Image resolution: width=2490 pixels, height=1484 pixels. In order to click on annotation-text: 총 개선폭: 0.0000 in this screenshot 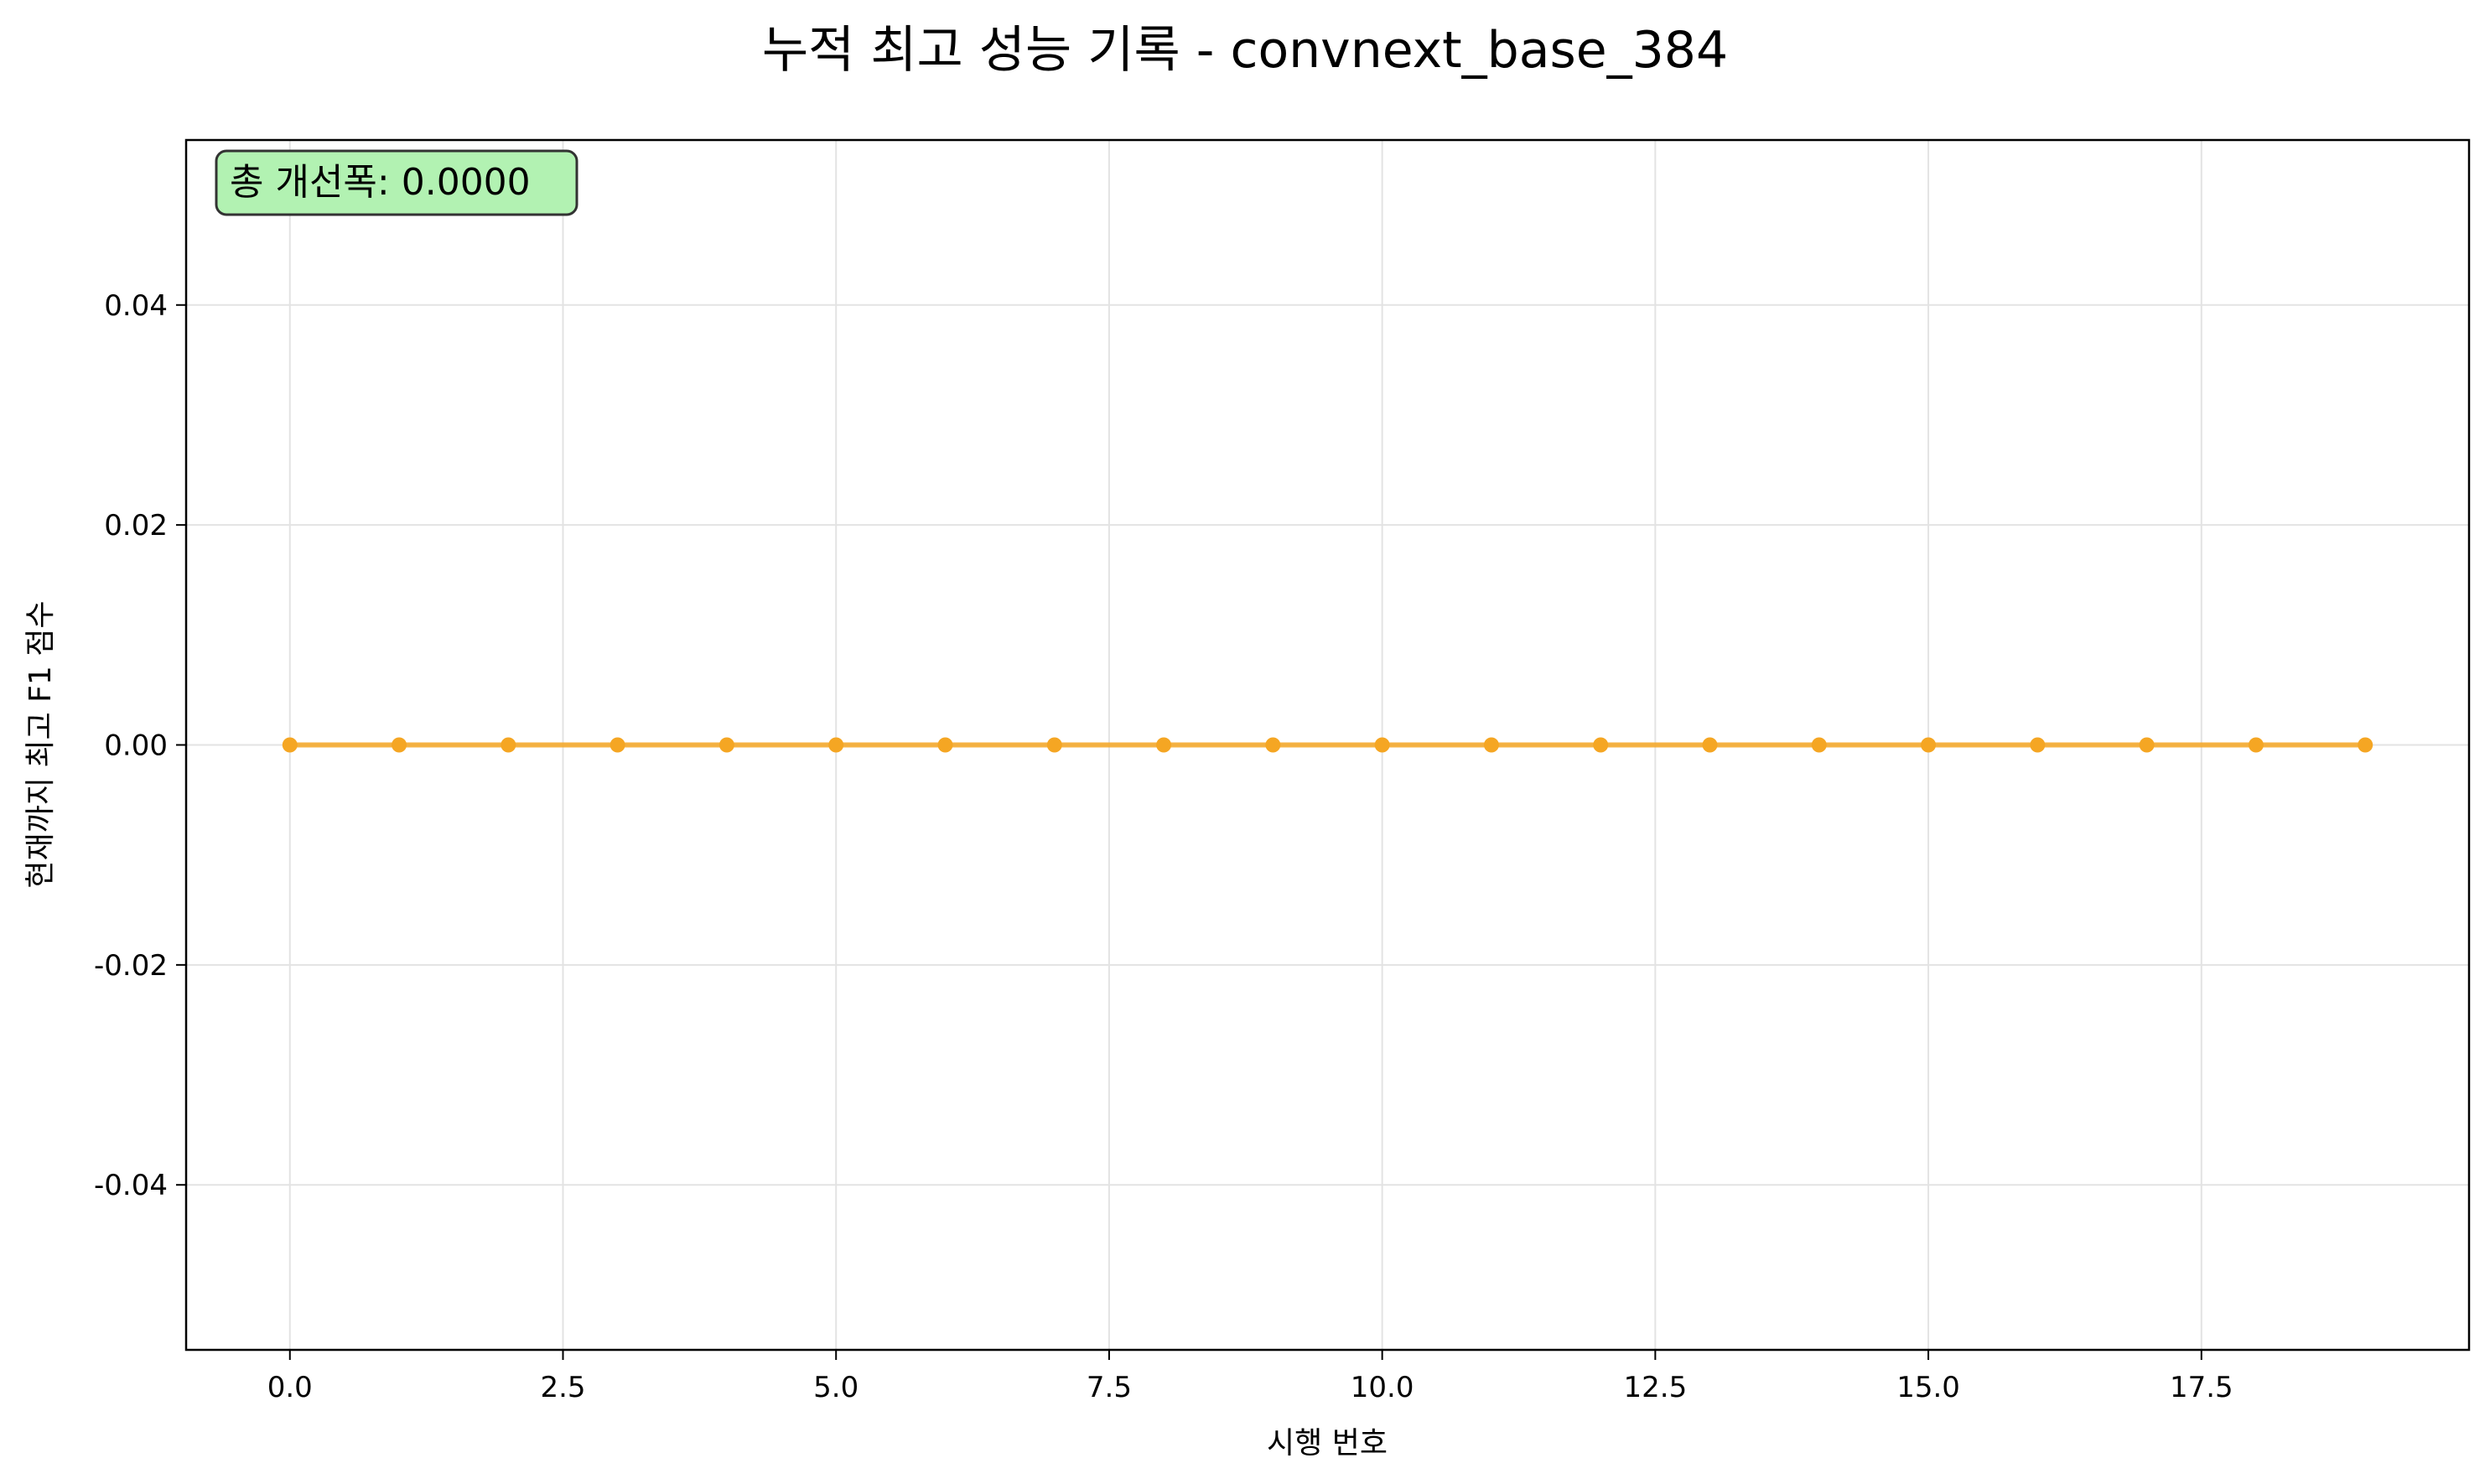, I will do `click(380, 182)`.